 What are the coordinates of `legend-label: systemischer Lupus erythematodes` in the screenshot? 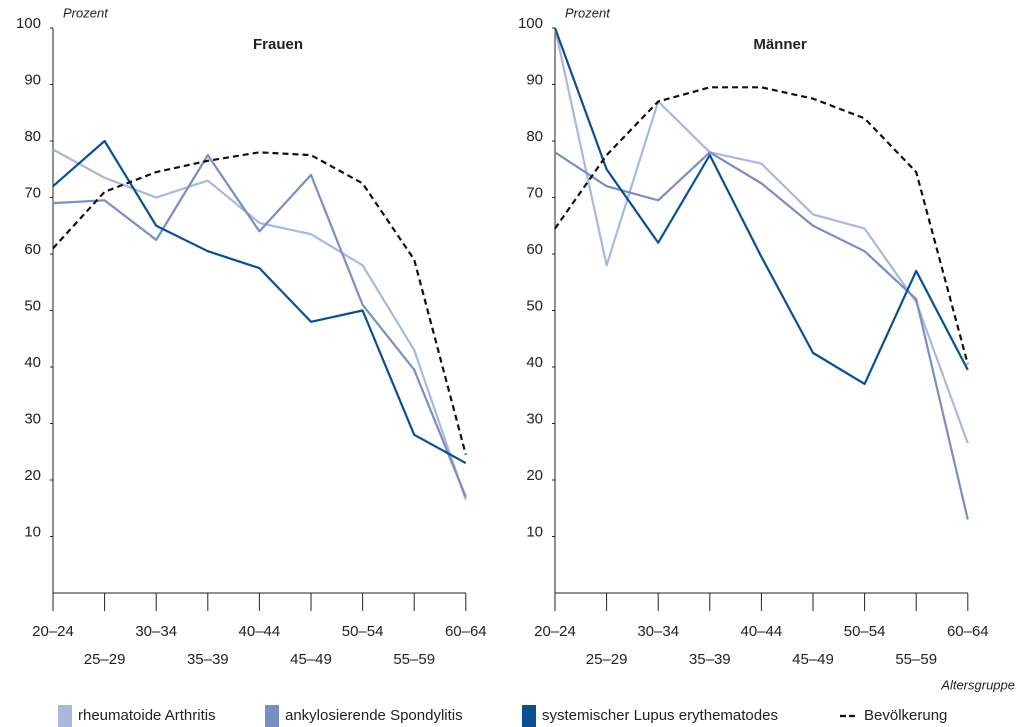 It's located at (660, 715).